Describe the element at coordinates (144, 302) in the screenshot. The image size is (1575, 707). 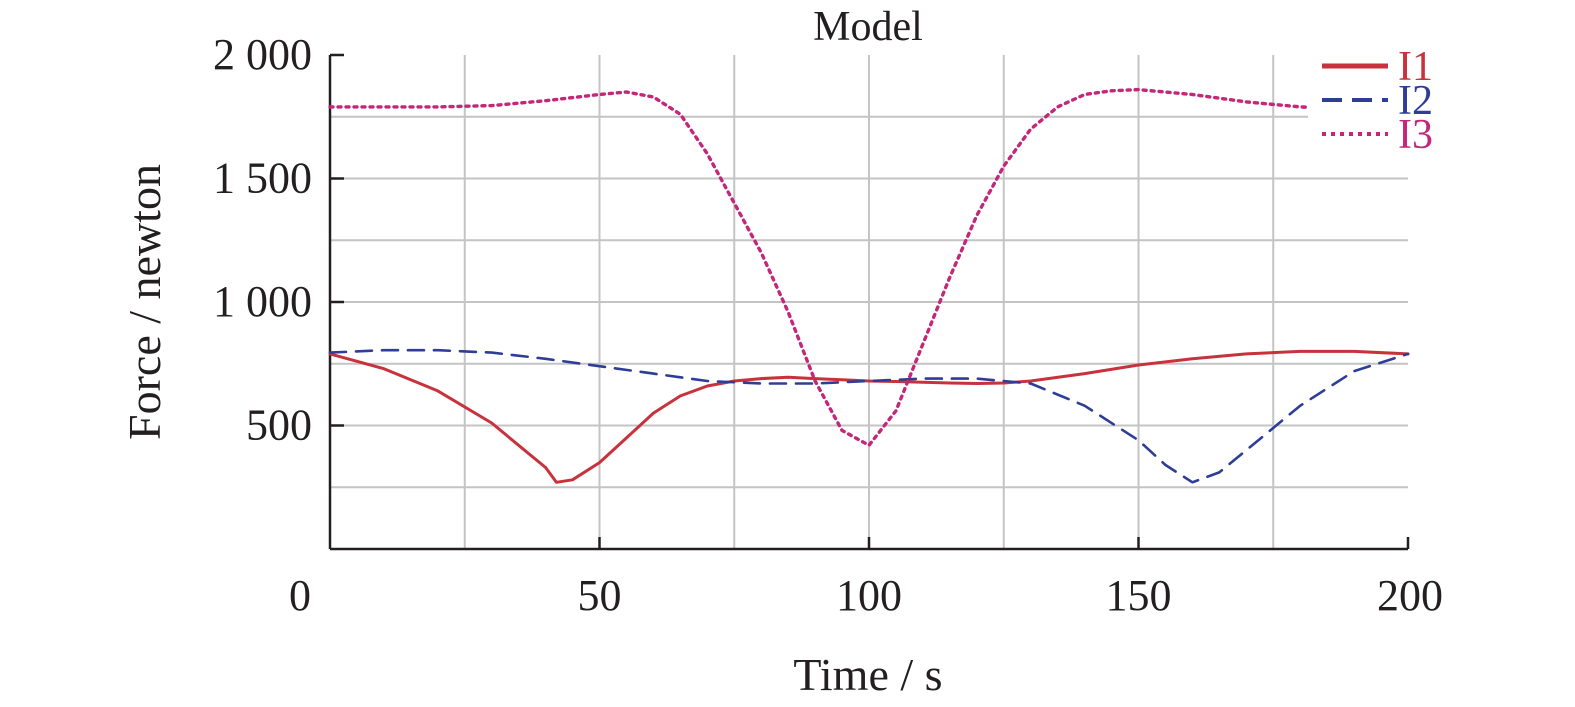
I see `y-axis-label: Force / newton` at that location.